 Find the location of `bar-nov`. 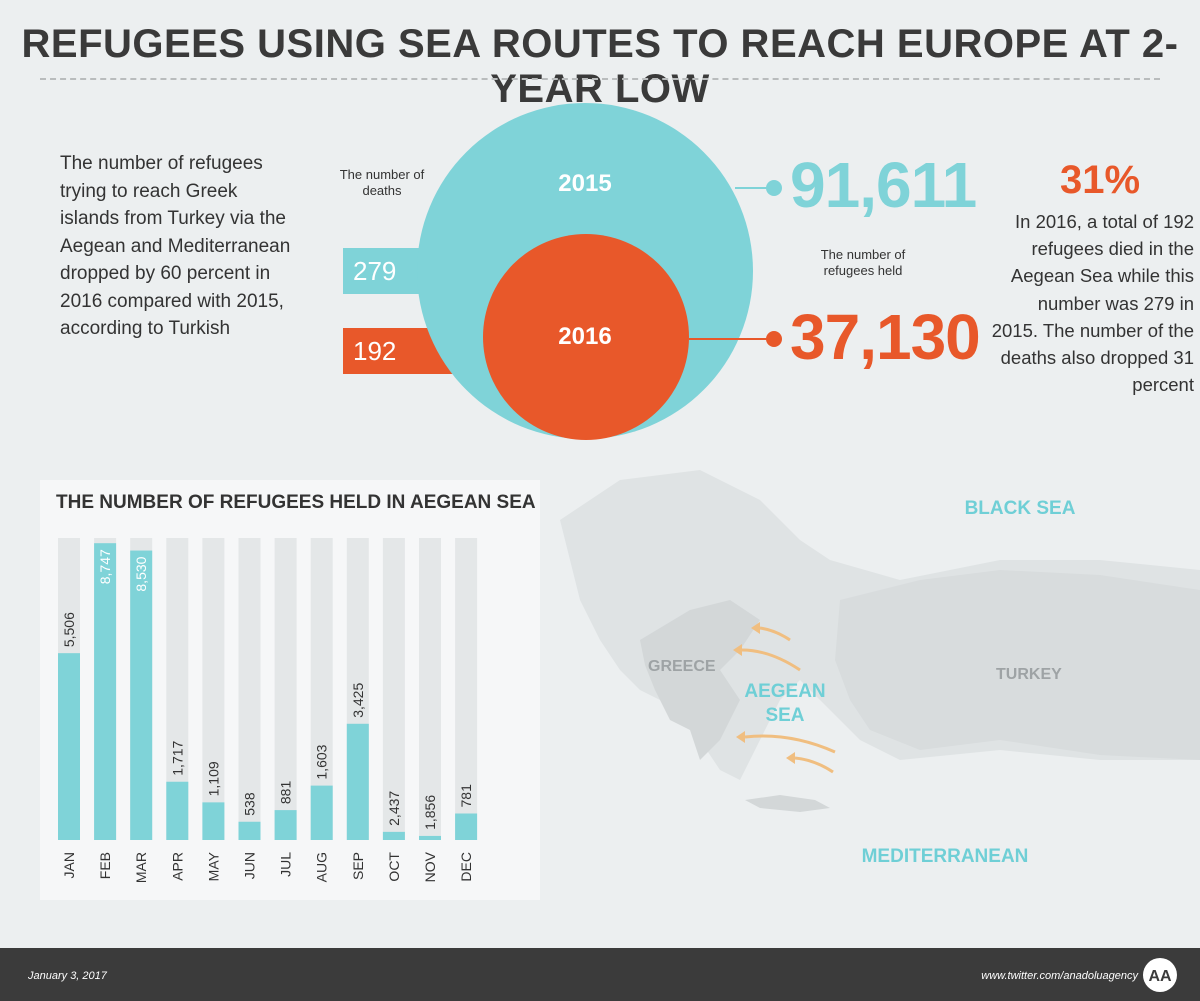

bar-nov is located at coordinates (430, 837).